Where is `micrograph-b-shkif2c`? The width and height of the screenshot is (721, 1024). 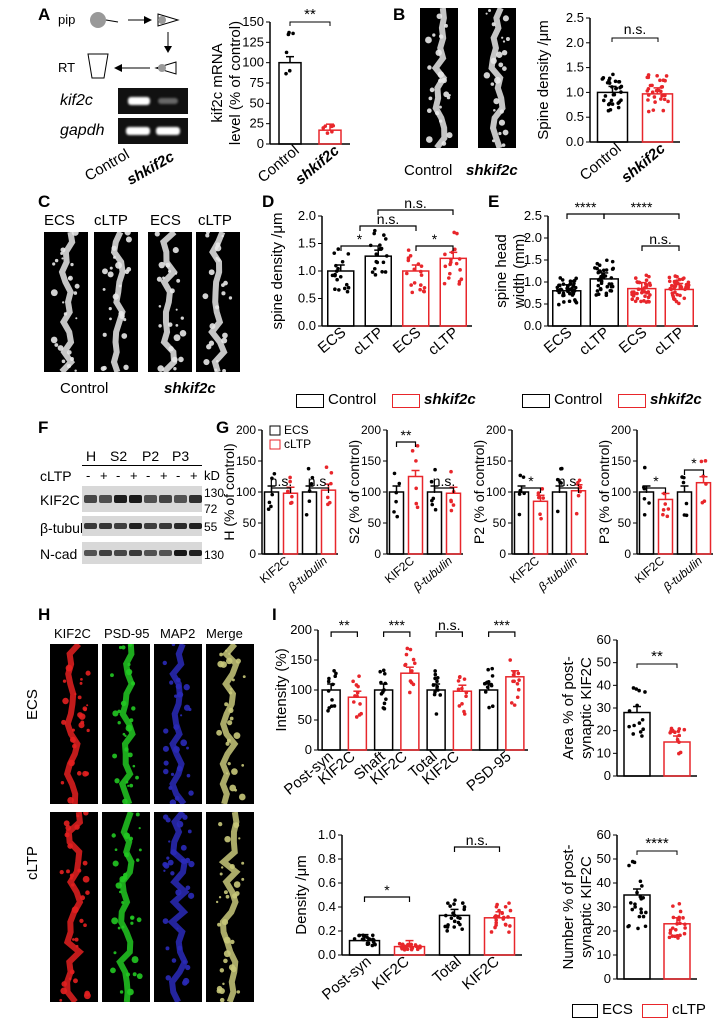 micrograph-b-shkif2c is located at coordinates (497, 78).